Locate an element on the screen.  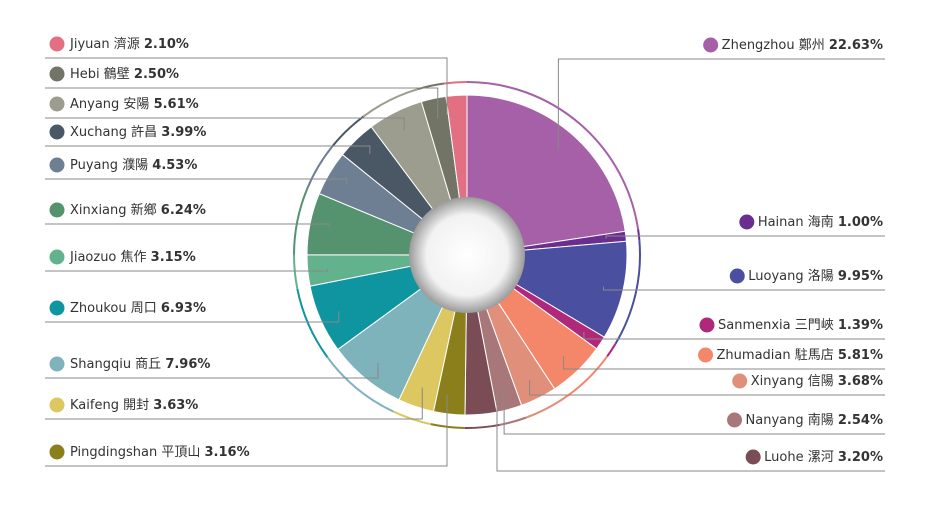
slice-label: Nanyang 南陽 2.54% is located at coordinates (814, 420).